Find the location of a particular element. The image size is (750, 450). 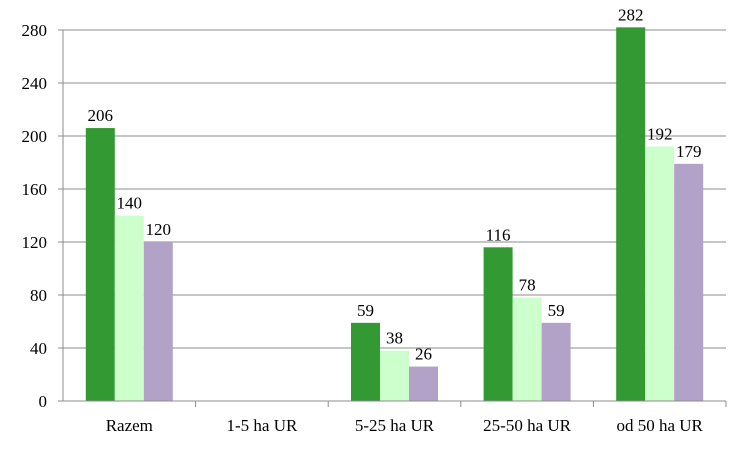

x-category-label: Razem is located at coordinates (129, 425).